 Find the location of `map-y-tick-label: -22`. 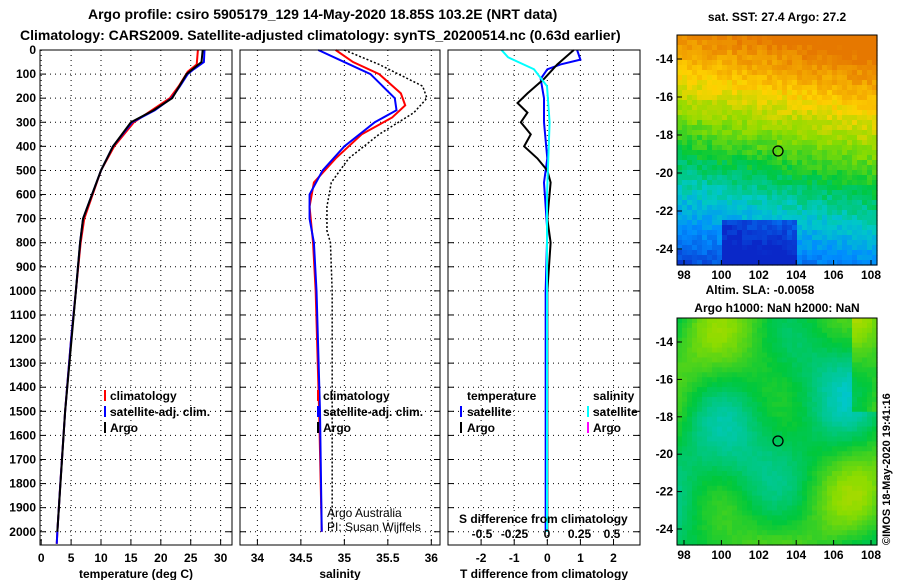

map-y-tick-label: -22 is located at coordinates (665, 492).